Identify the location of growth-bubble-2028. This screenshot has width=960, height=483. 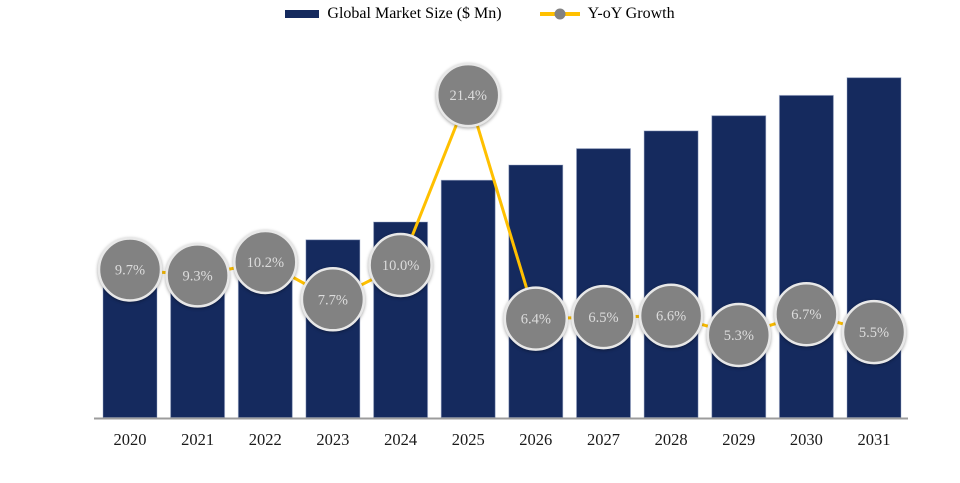
(671, 315).